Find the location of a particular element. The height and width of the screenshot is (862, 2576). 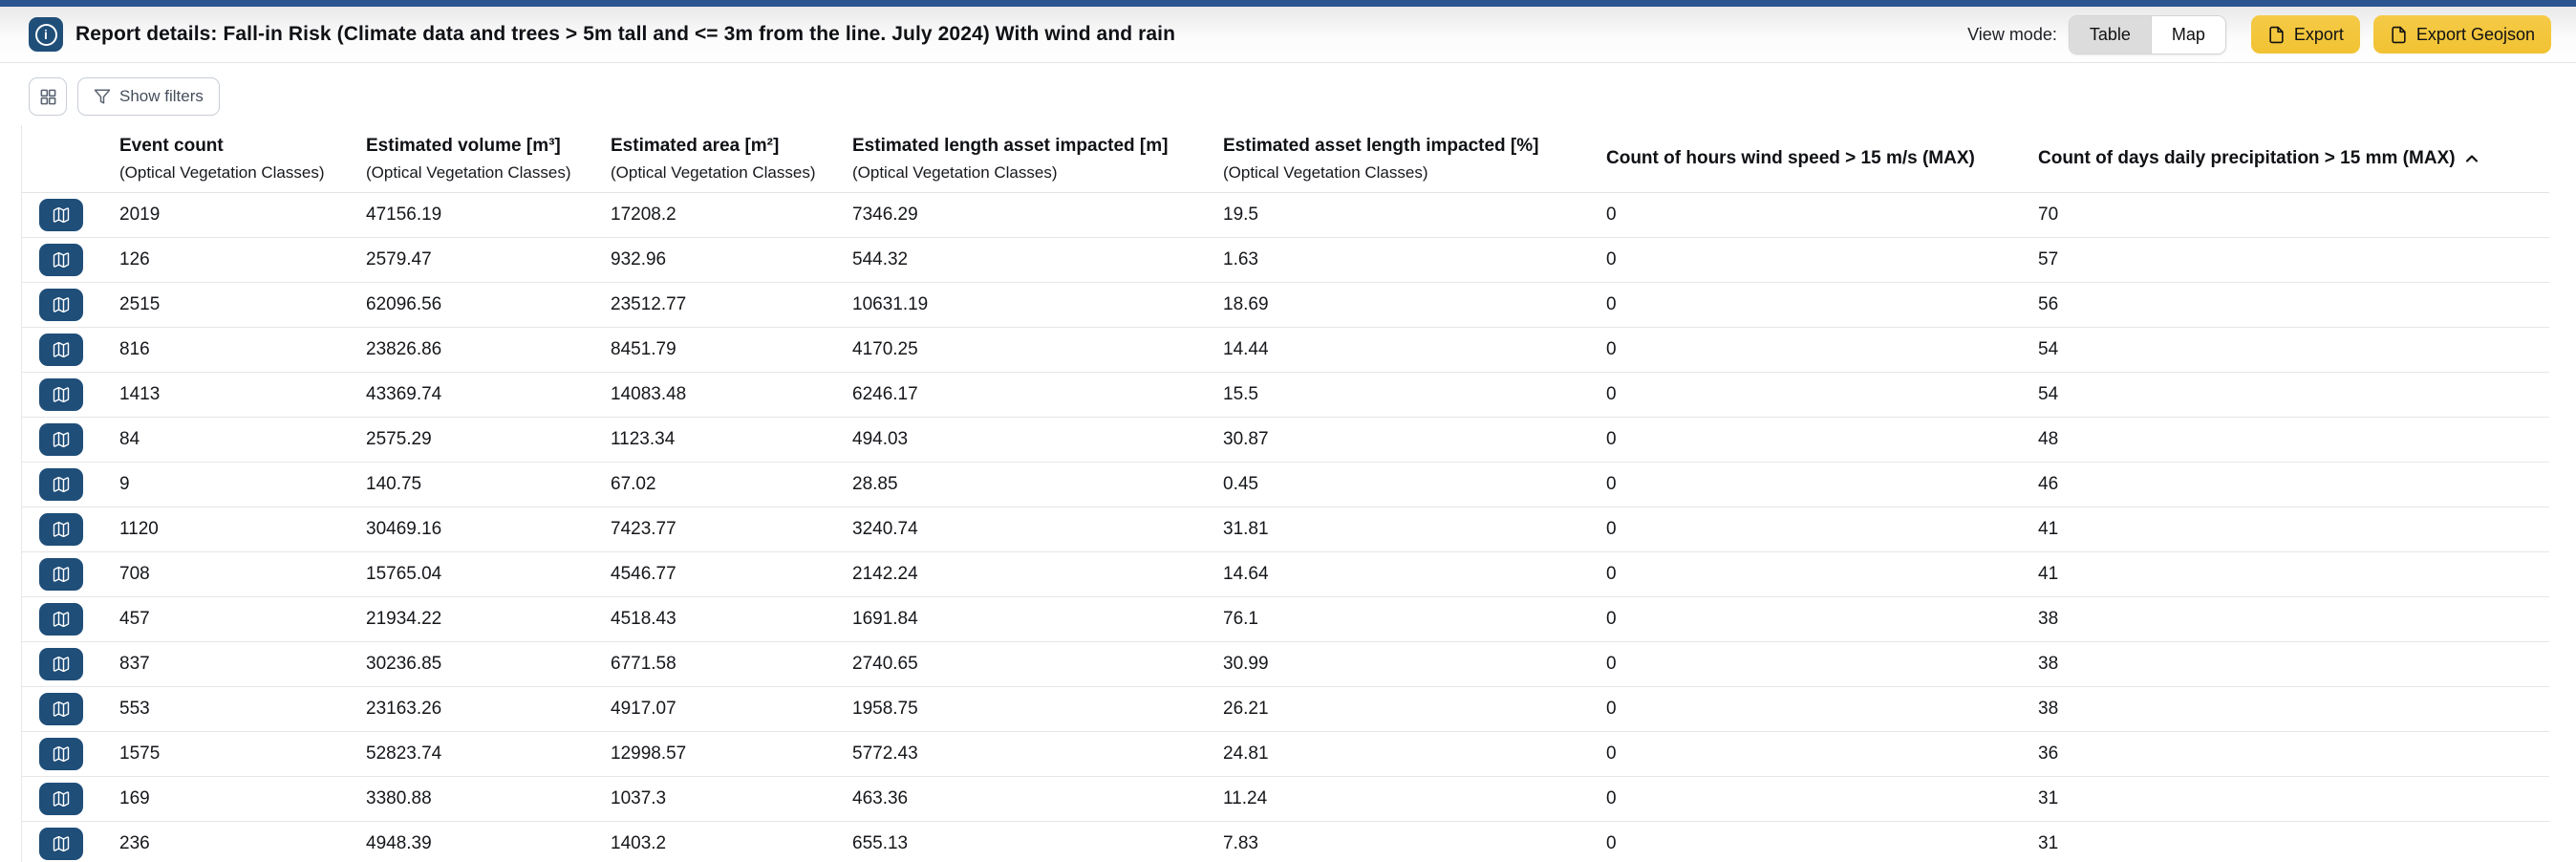

table-cell: 62096.56 is located at coordinates (404, 304).